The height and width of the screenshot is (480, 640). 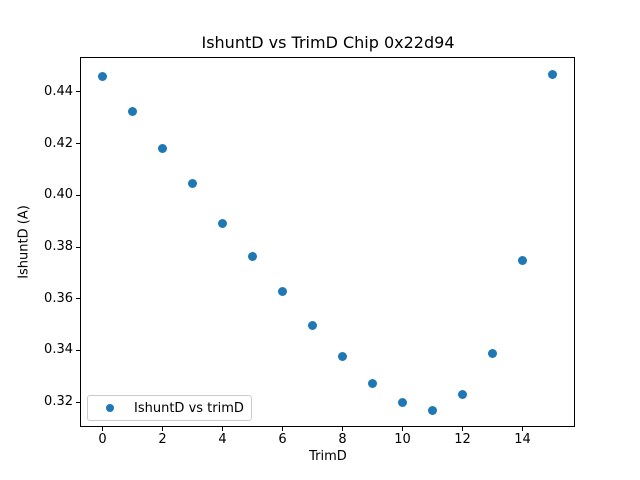 I want to click on y-tick-label: 0.32, so click(x=58, y=402).